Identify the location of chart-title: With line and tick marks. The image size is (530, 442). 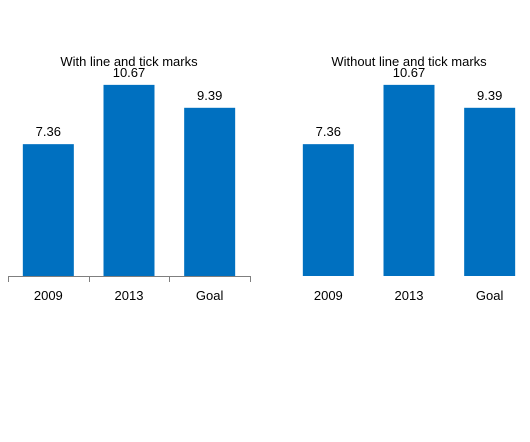
(129, 61).